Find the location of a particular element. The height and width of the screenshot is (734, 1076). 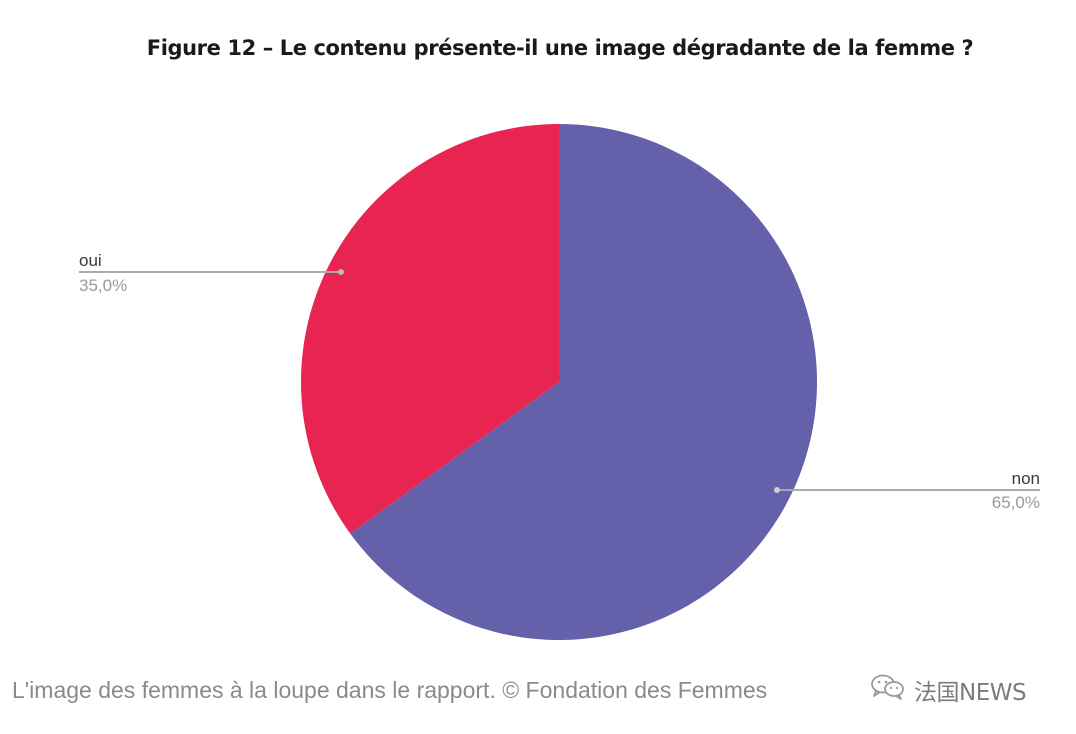

watermark-text: 法国NEWS is located at coordinates (970, 692).